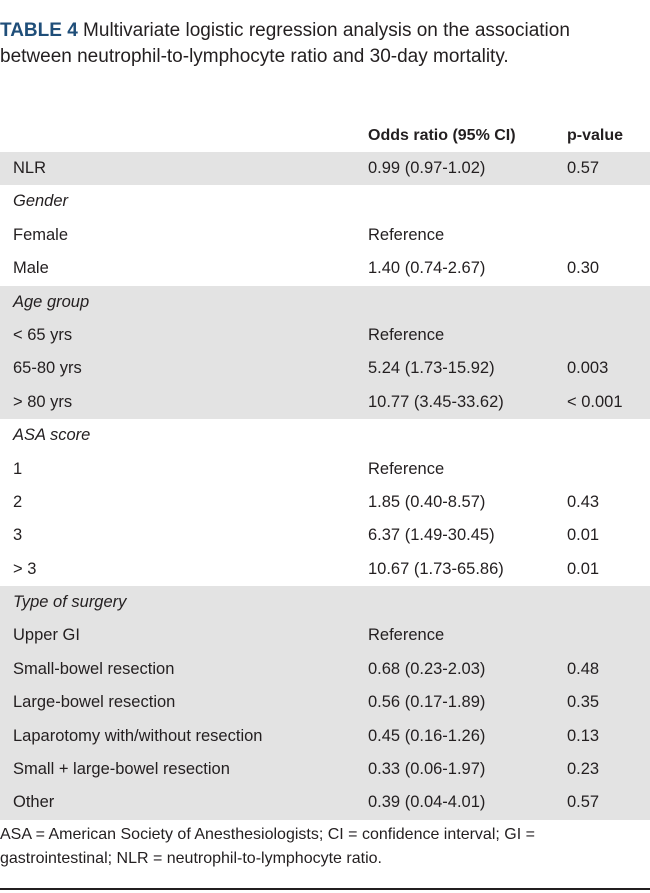  What do you see at coordinates (325, 302) in the screenshot?
I see `section-header-row: Age group` at bounding box center [325, 302].